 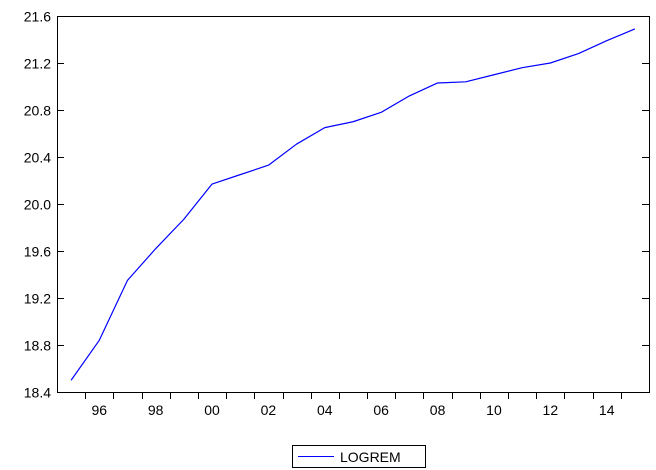 What do you see at coordinates (37, 393) in the screenshot?
I see `y-tick-label: 18.4` at bounding box center [37, 393].